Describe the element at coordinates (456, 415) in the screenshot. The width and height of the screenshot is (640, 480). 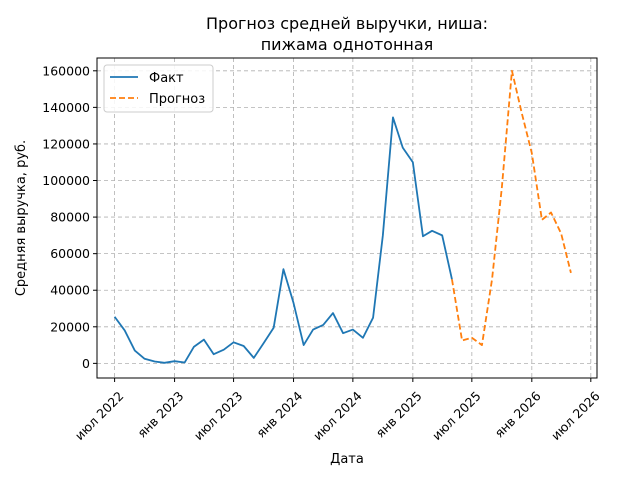
I see `x-tick-label: июл 2025` at that location.